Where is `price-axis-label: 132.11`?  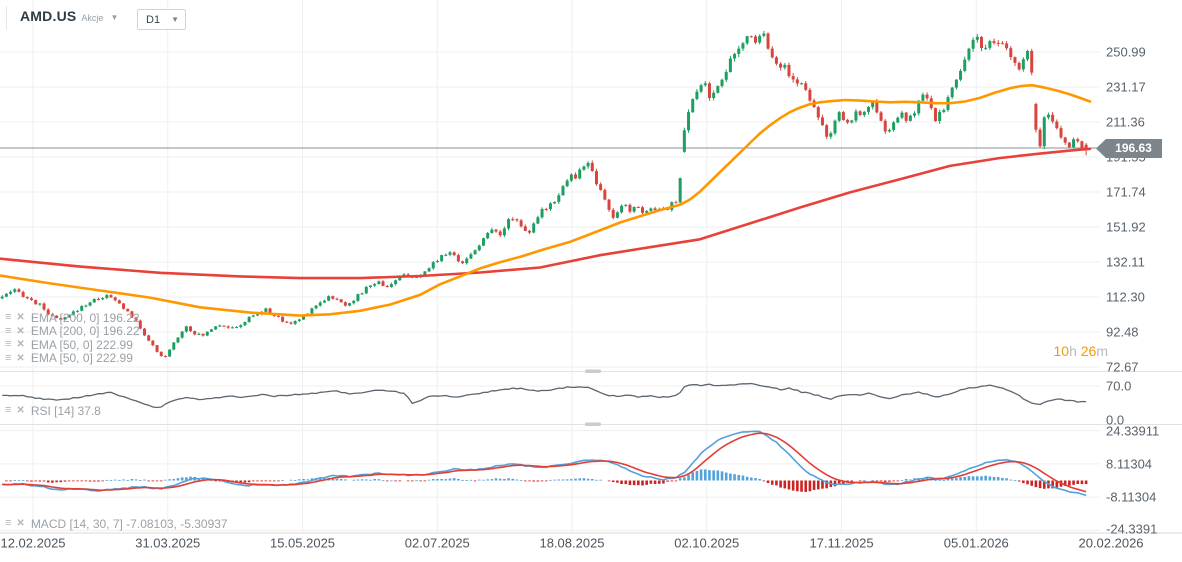
price-axis-label: 132.11 is located at coordinates (1125, 262).